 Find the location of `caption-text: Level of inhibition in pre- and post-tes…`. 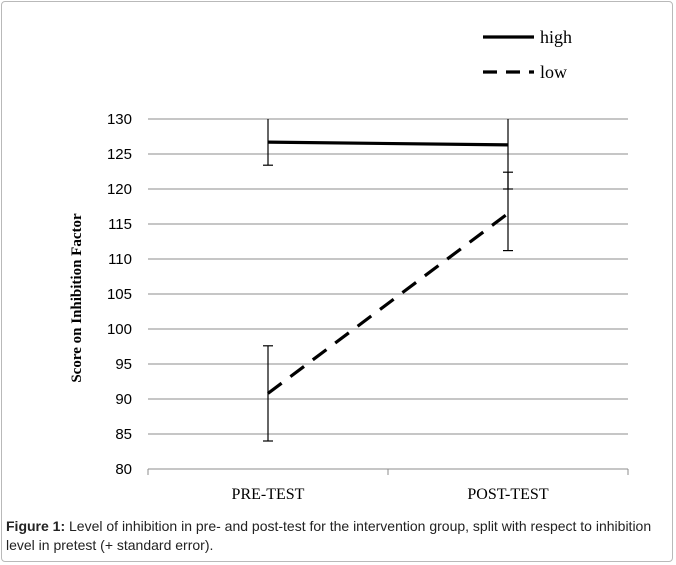

caption-text: Level of inhibition in pre- and post-tes… is located at coordinates (329, 535).